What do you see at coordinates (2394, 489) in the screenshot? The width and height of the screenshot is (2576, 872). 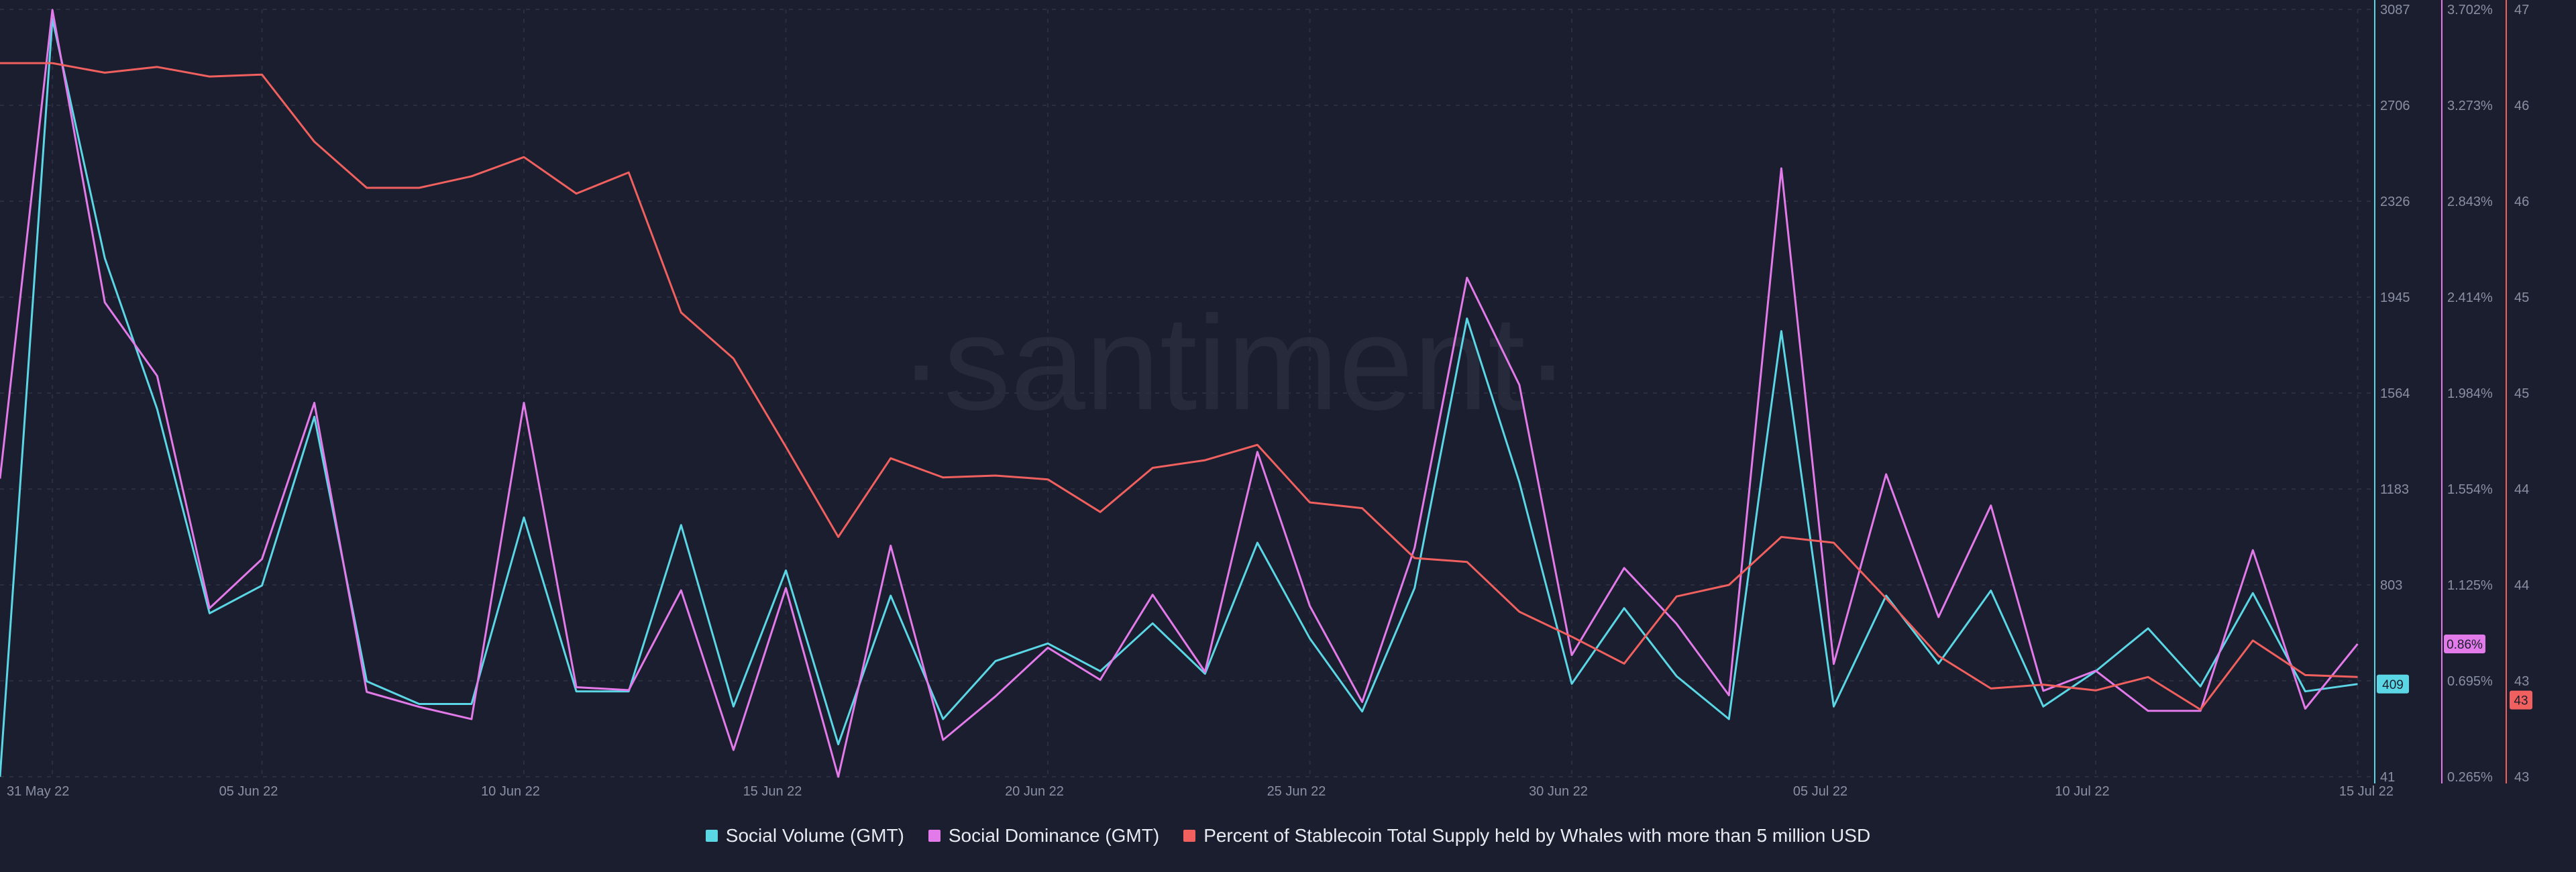 I see `y-tick-label-volume: 1183` at bounding box center [2394, 489].